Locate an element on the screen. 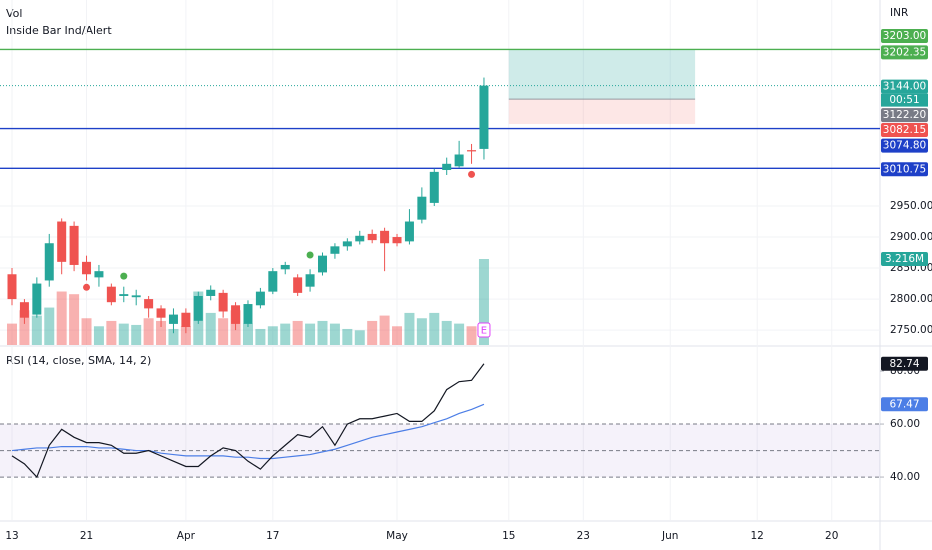 The height and width of the screenshot is (550, 932). target-tag: 3203.00 is located at coordinates (904, 36).